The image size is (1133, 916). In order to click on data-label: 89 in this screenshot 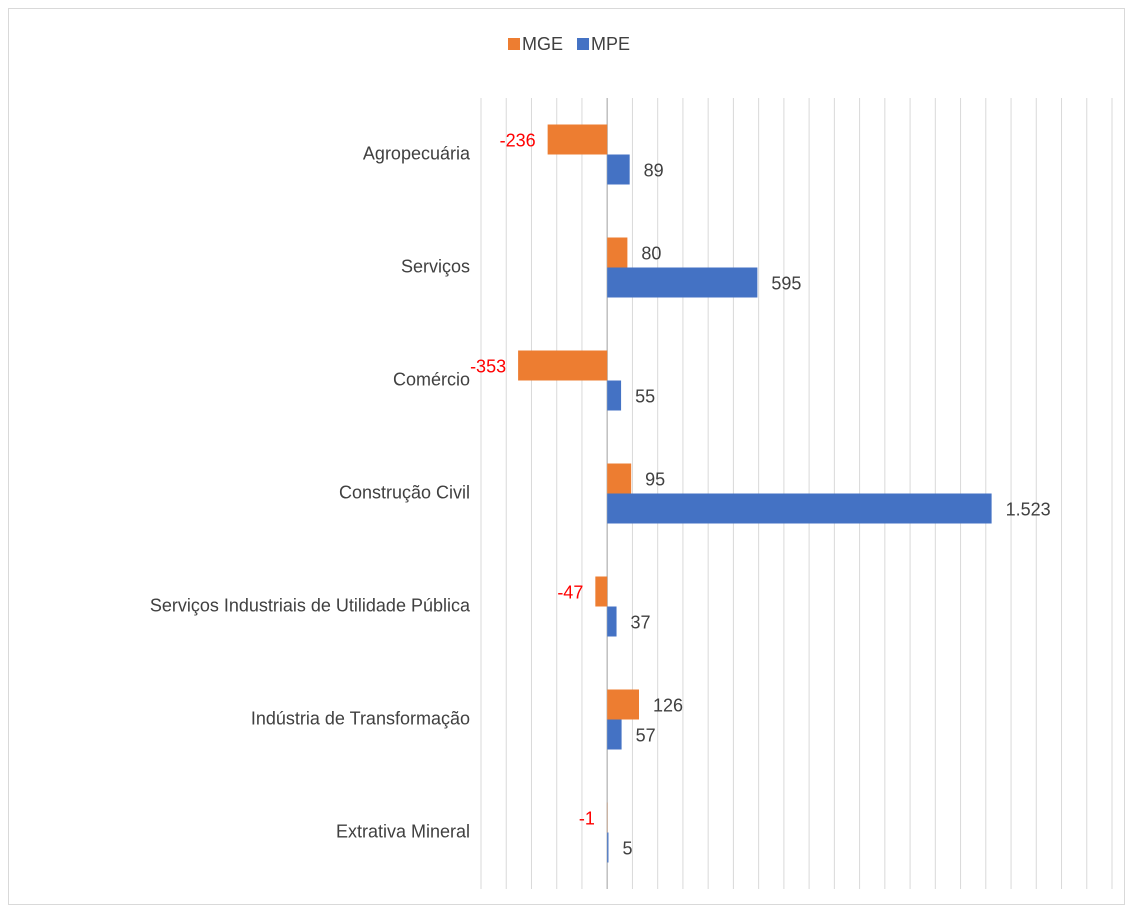, I will do `click(654, 170)`.